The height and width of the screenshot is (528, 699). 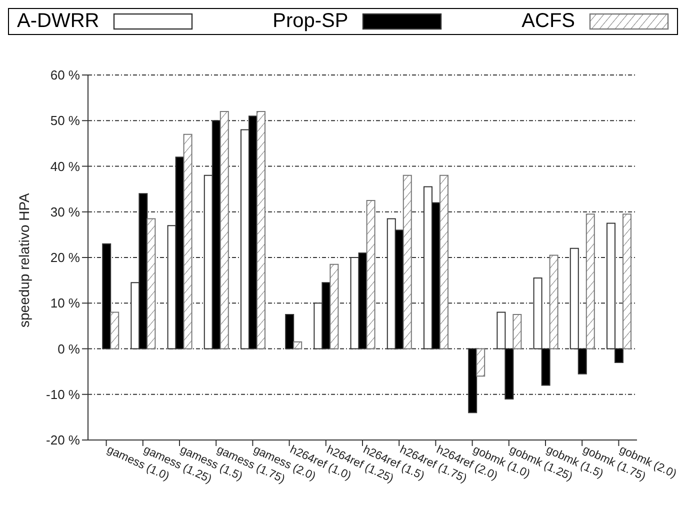 I want to click on y-tick-label: 30 %, so click(x=65, y=212).